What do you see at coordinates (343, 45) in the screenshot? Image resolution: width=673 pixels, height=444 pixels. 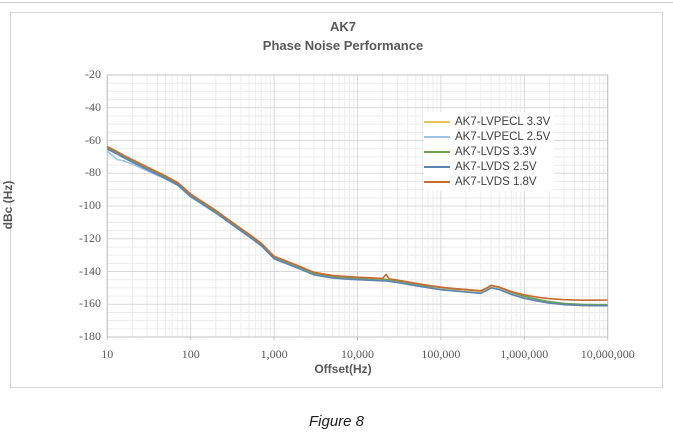 I see `chart-title-line2: Phase Noise Performance` at bounding box center [343, 45].